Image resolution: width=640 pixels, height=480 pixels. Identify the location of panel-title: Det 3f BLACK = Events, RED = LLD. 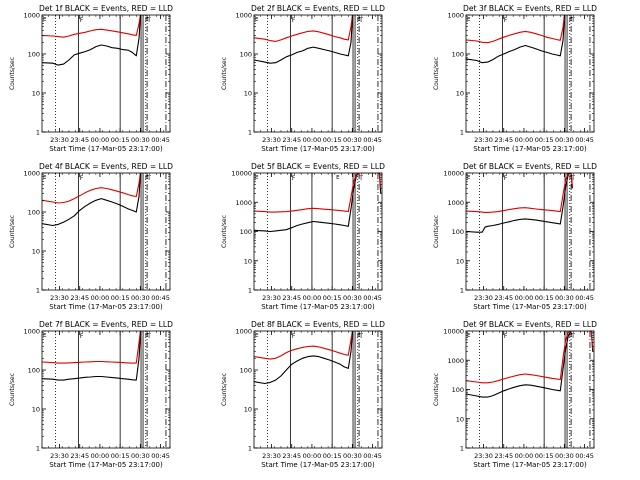
(530, 8).